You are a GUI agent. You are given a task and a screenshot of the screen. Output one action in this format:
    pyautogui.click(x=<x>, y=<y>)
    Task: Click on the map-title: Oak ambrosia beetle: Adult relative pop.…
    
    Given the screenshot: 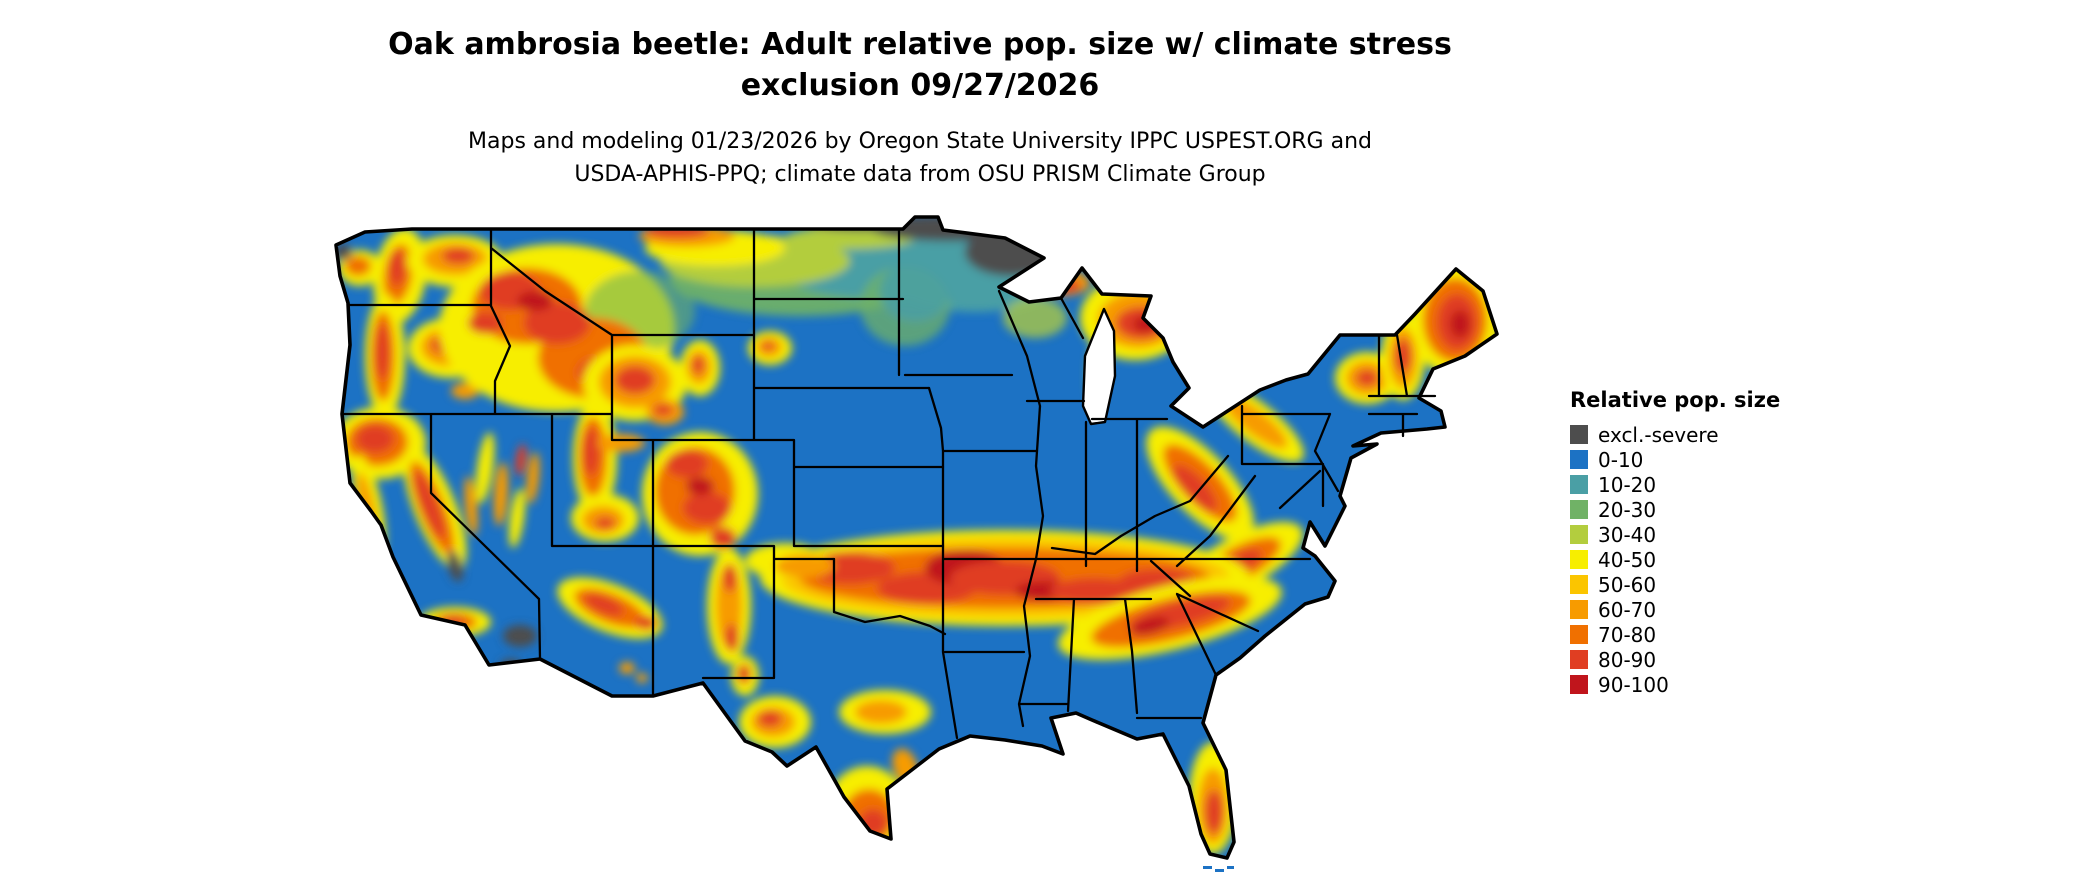 What is the action you would take?
    pyautogui.click(x=920, y=65)
    